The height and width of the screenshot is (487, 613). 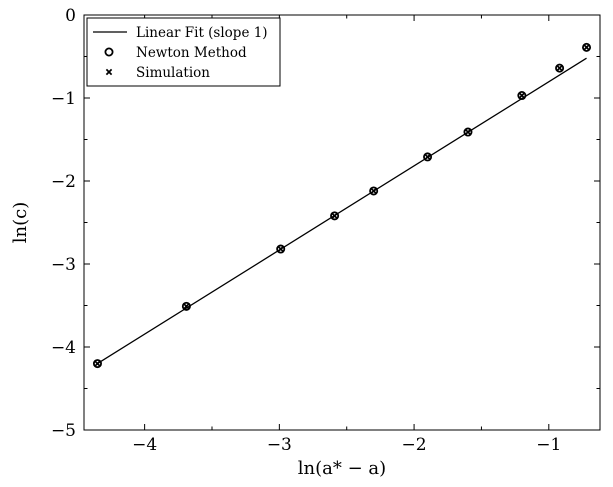 What do you see at coordinates (144, 445) in the screenshot?
I see `x-tick-label: −4` at bounding box center [144, 445].